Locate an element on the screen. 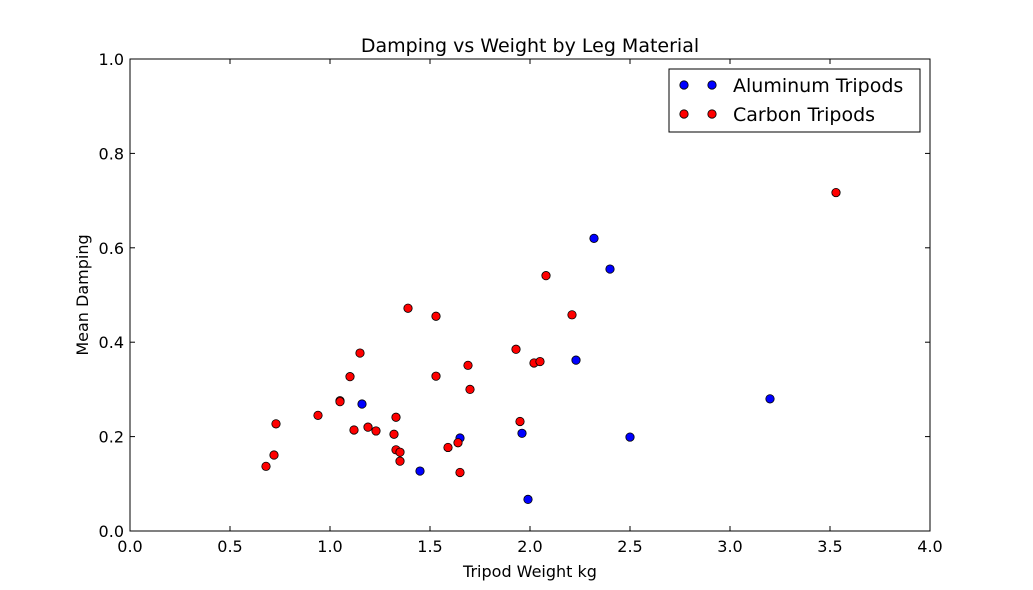  x-tick-label: 3.5 is located at coordinates (829, 546).